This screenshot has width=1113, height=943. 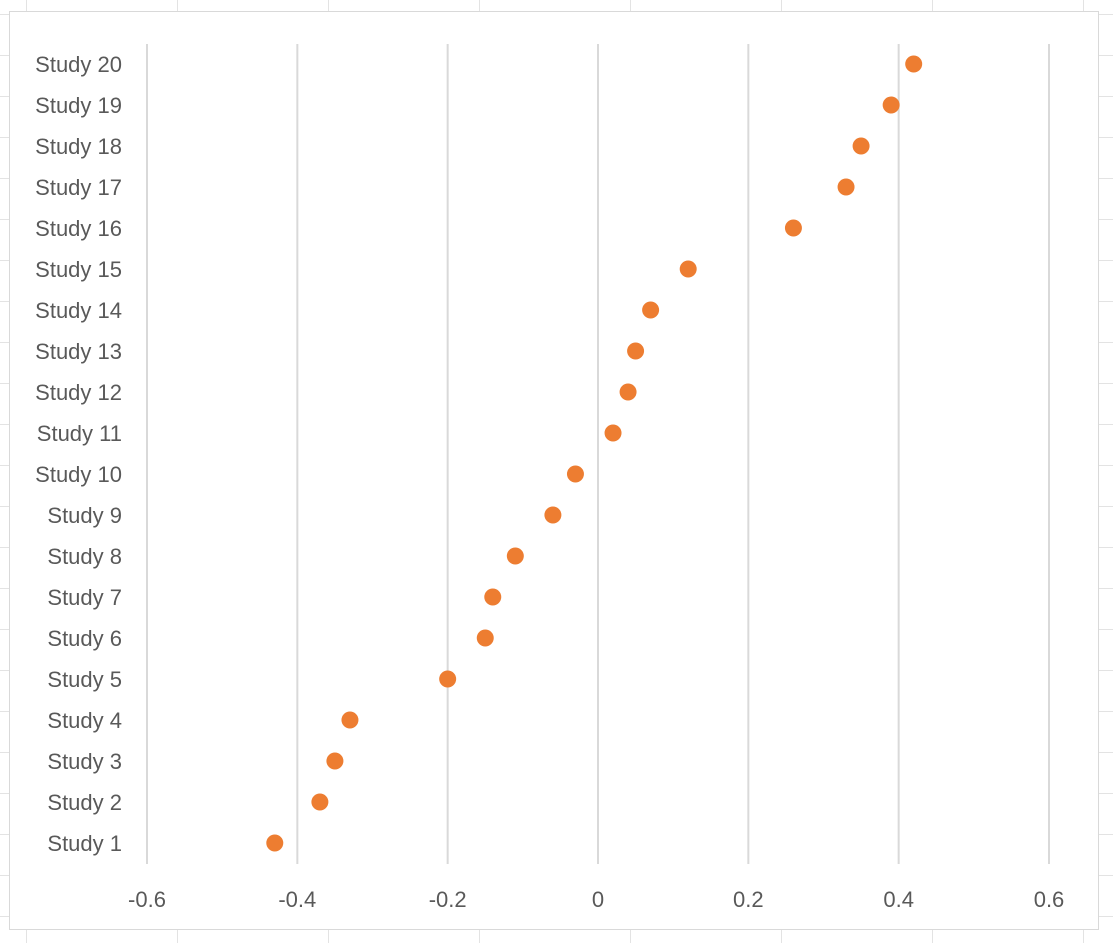 What do you see at coordinates (78, 187) in the screenshot?
I see `y-category-label: Study 17` at bounding box center [78, 187].